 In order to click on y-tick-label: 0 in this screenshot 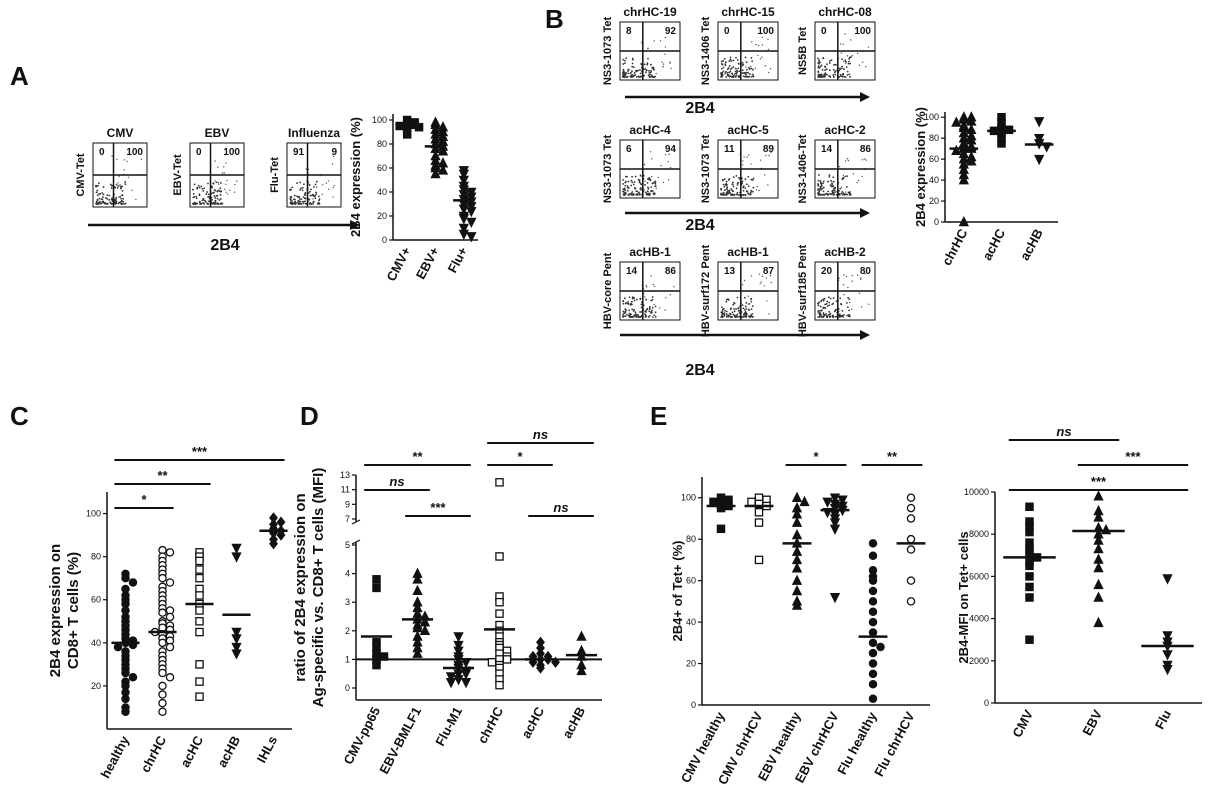, I will do `click(936, 222)`.